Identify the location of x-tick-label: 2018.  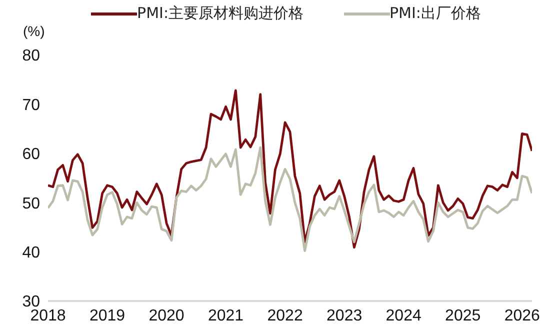
(48, 315).